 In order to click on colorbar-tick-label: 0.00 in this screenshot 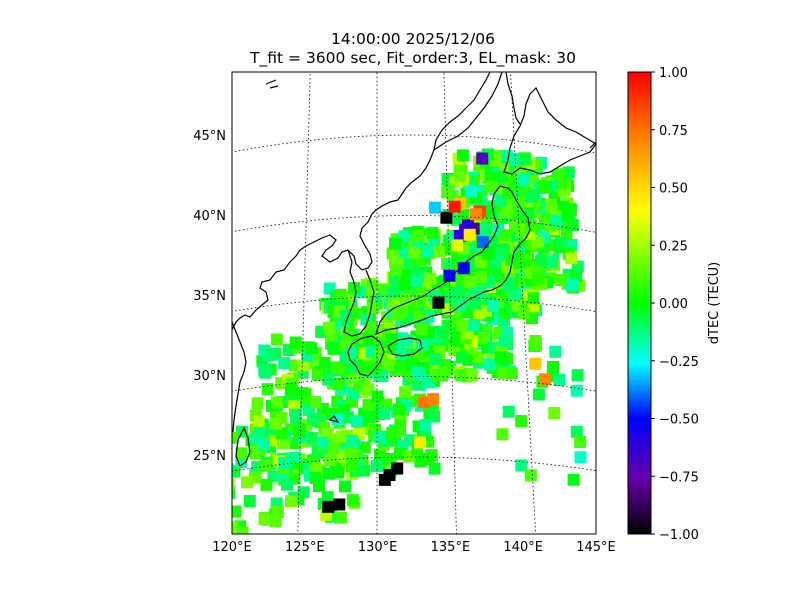, I will do `click(673, 304)`.